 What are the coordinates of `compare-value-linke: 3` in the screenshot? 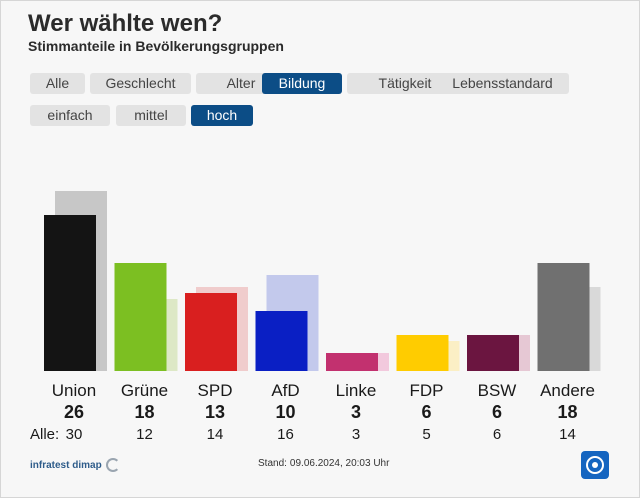 It's located at (356, 434).